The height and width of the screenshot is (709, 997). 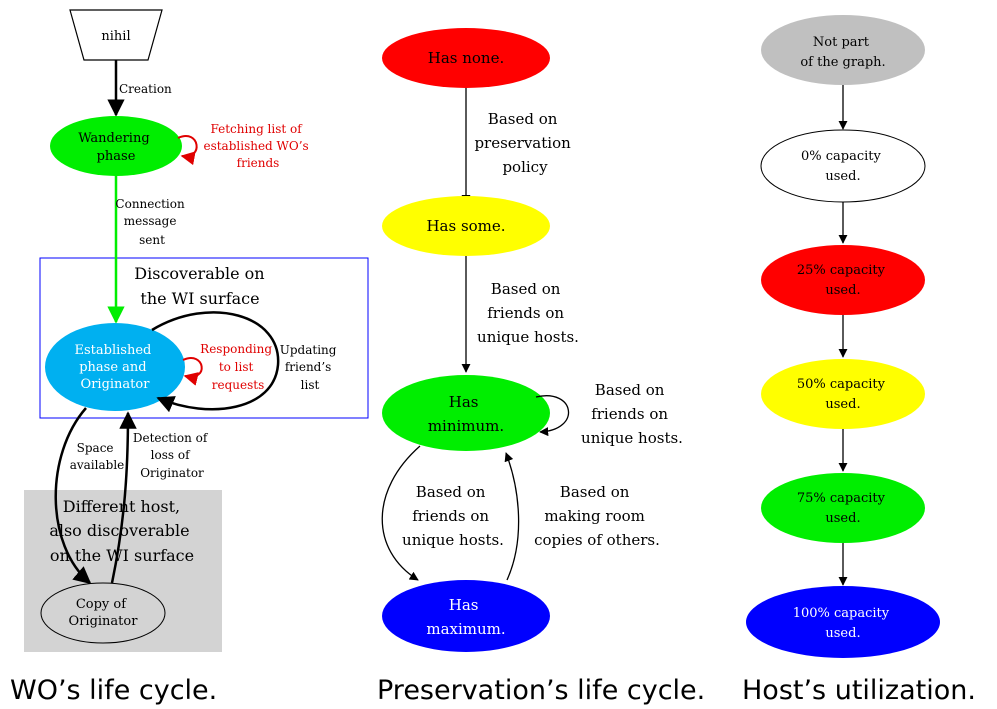 I want to click on capacity-100-label: 100% capacity used., so click(x=843, y=623).